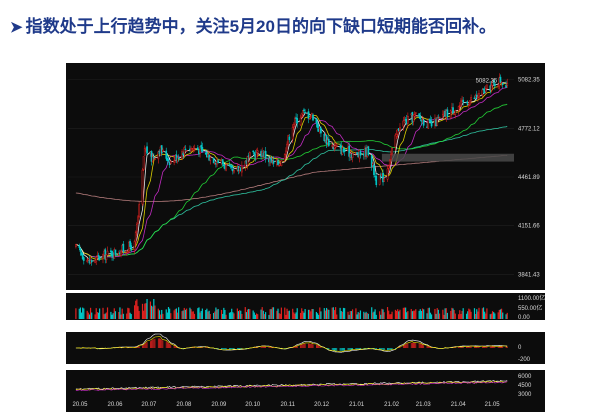  Describe the element at coordinates (525, 377) in the screenshot. I see `indicator-tick-label: 6000` at that location.